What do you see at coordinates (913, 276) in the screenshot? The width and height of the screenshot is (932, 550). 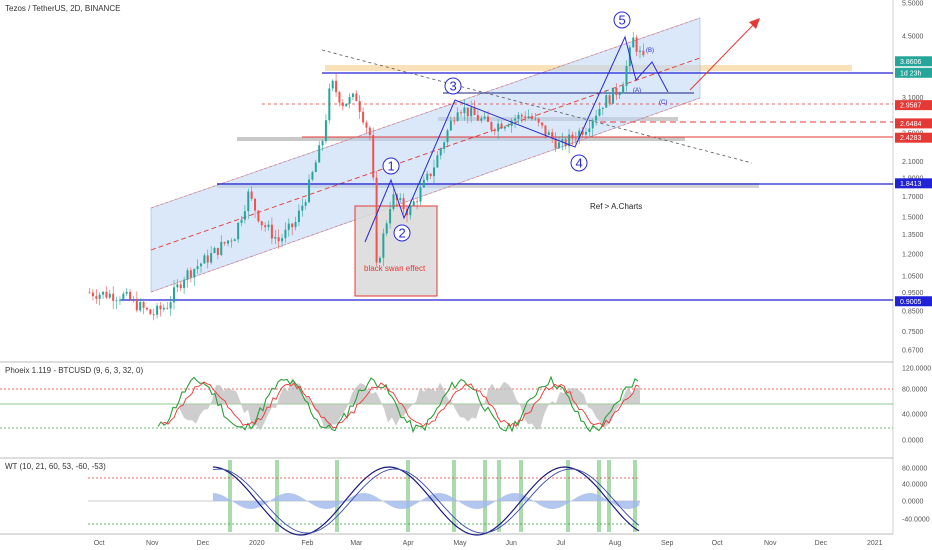 I see `price-tick-label: 1.0500` at bounding box center [913, 276].